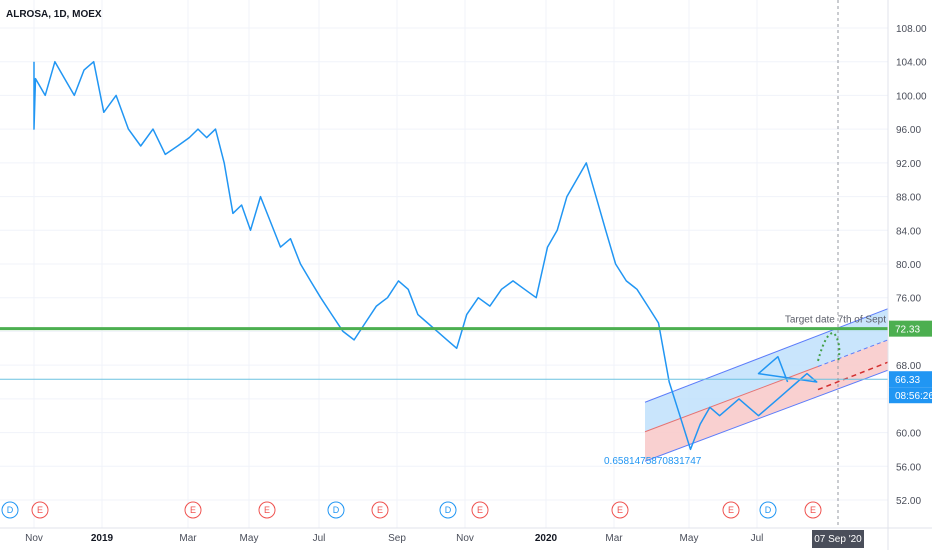  Describe the element at coordinates (908, 366) in the screenshot. I see `y-tick-label: 68.00` at that location.